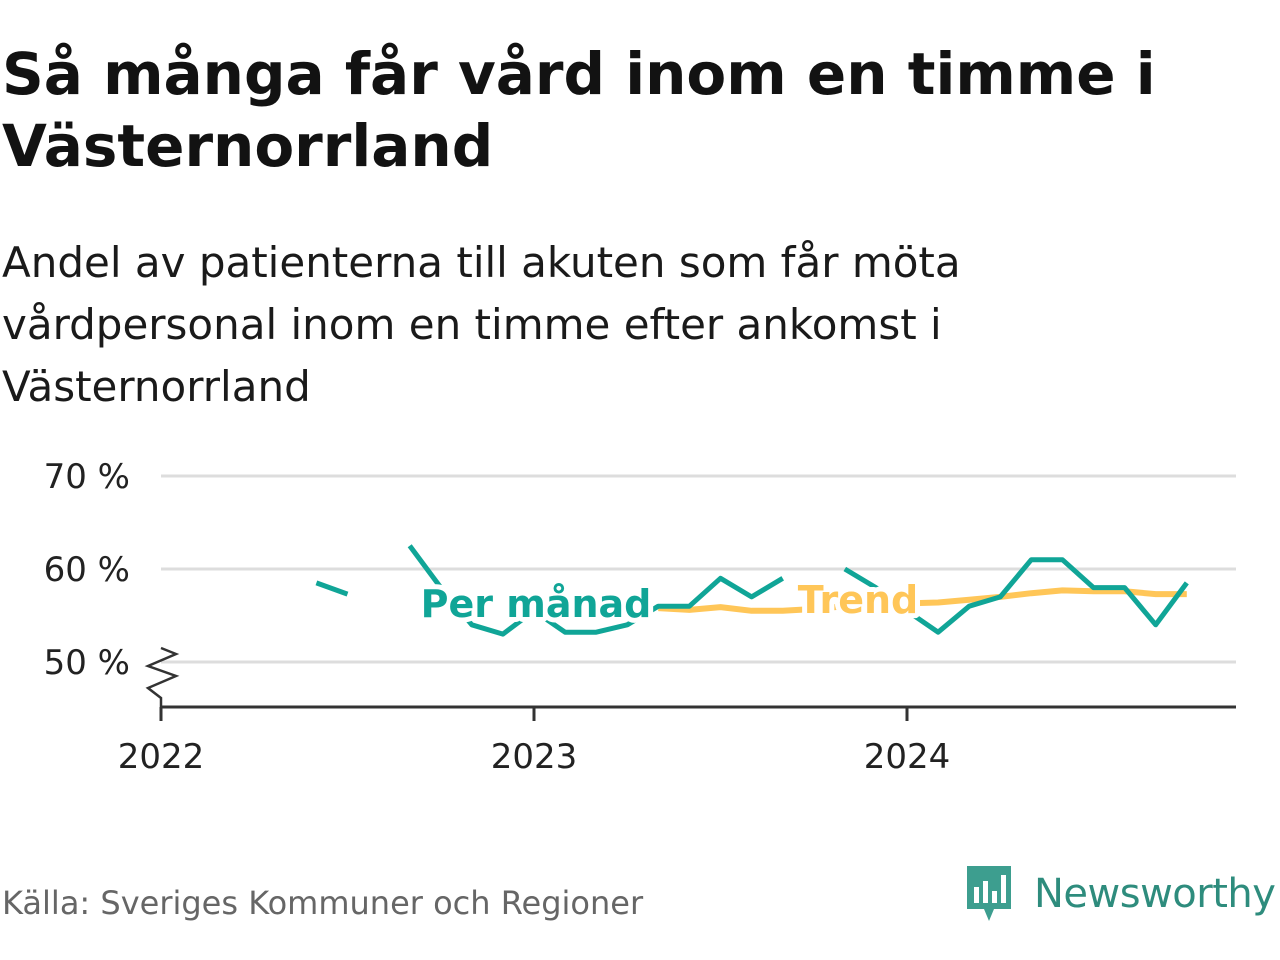 This screenshot has width=1280, height=960. What do you see at coordinates (87, 570) in the screenshot?
I see `y-tick-label: 60 %` at bounding box center [87, 570].